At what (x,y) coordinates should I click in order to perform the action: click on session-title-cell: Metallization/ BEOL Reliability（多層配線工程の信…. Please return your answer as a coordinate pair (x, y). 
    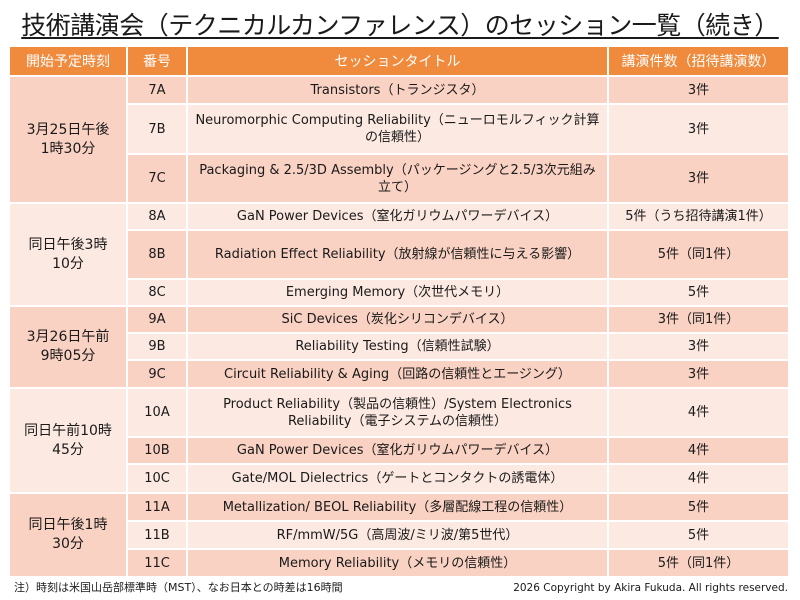
    Looking at the image, I should click on (398, 507).